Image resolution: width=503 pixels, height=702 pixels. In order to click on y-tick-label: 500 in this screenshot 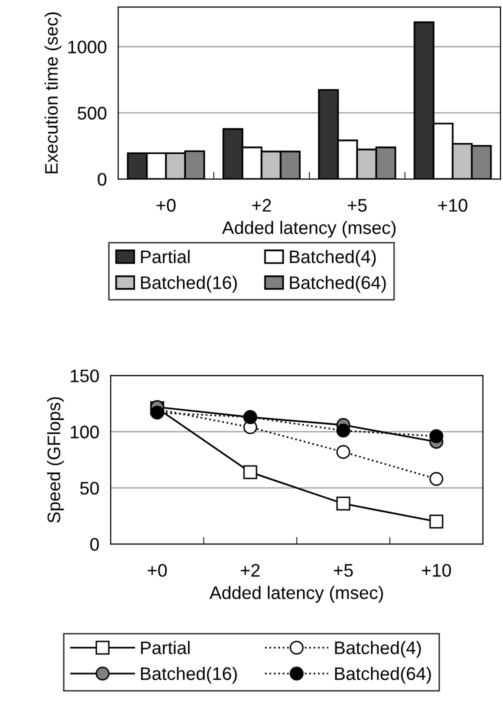, I will do `click(92, 113)`.